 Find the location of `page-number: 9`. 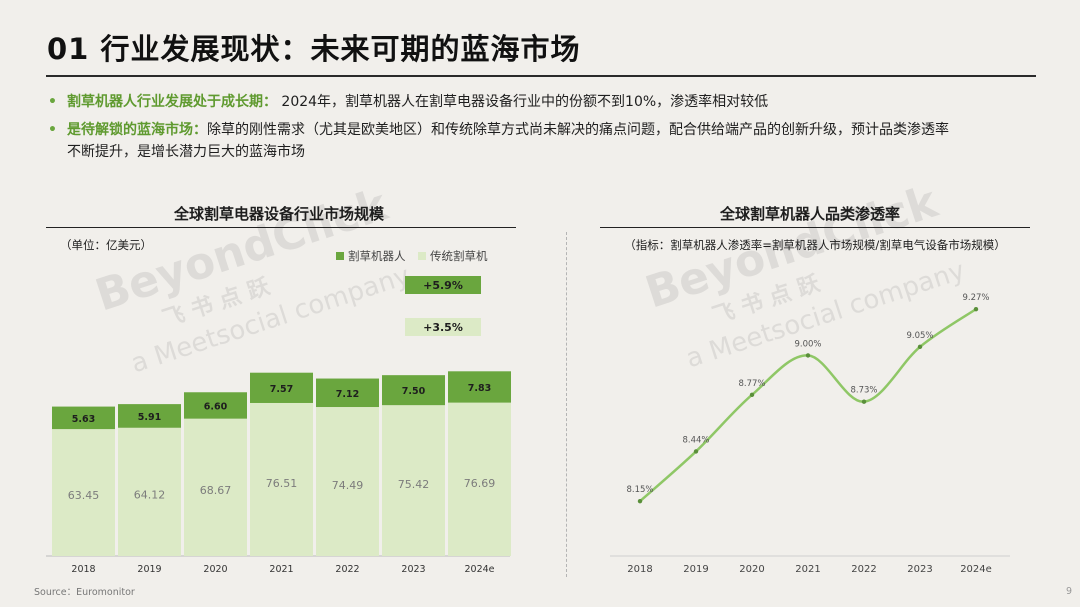

page-number: 9 is located at coordinates (1069, 591).